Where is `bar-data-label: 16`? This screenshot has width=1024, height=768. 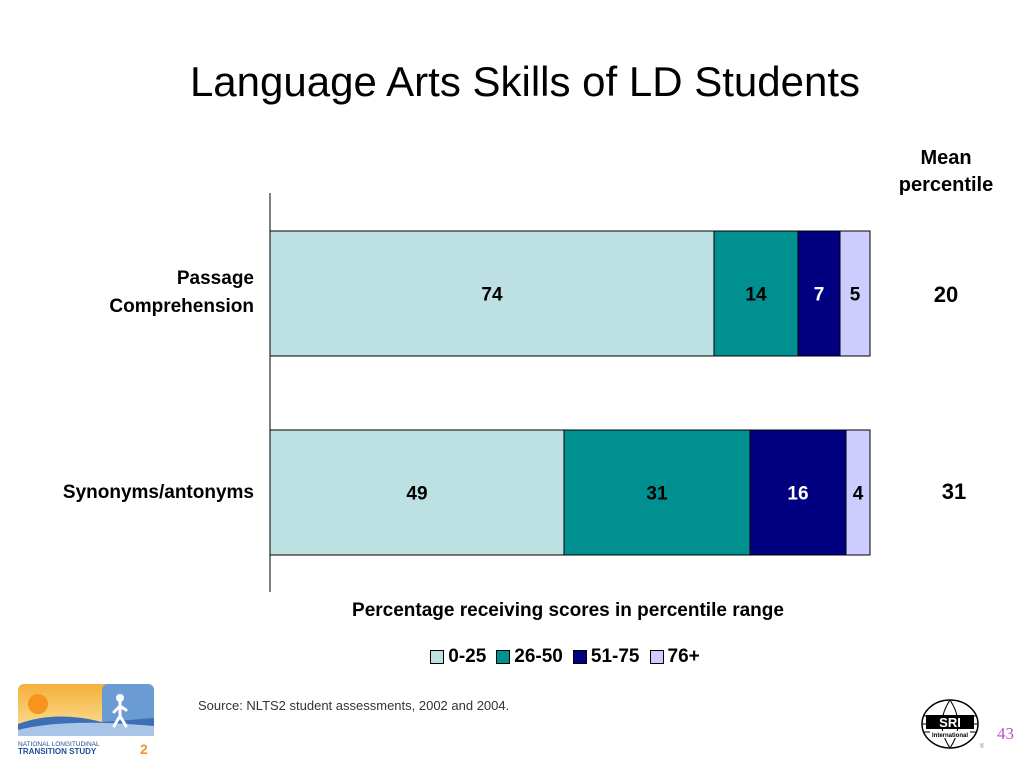
bar-data-label: 16 is located at coordinates (797, 494).